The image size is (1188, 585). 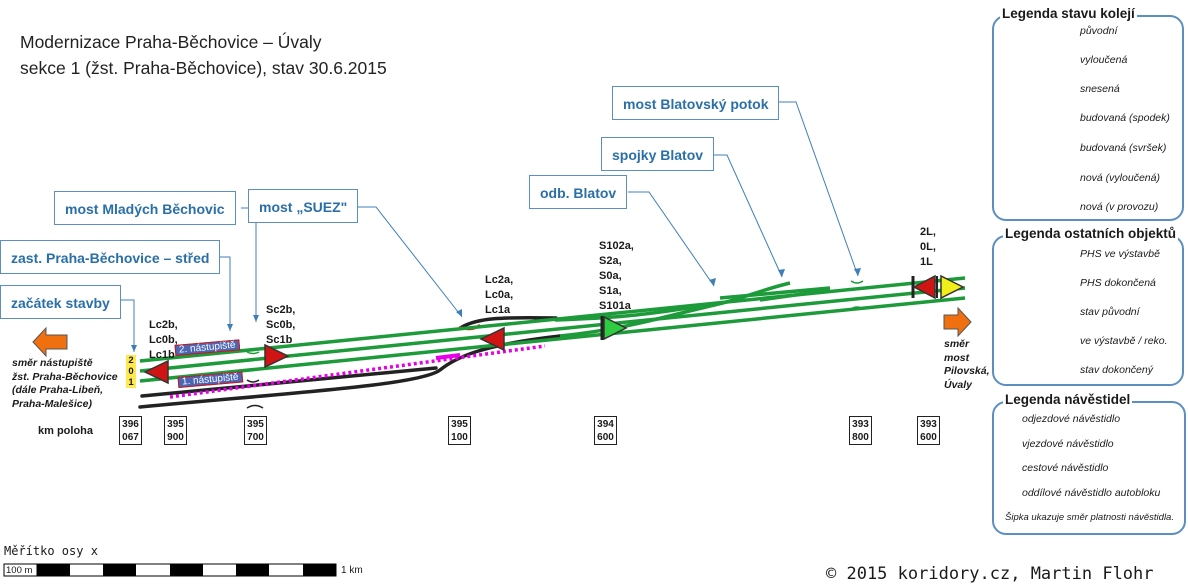 What do you see at coordinates (578, 192) in the screenshot?
I see `callout-odb-blatov: odb. Blatov` at bounding box center [578, 192].